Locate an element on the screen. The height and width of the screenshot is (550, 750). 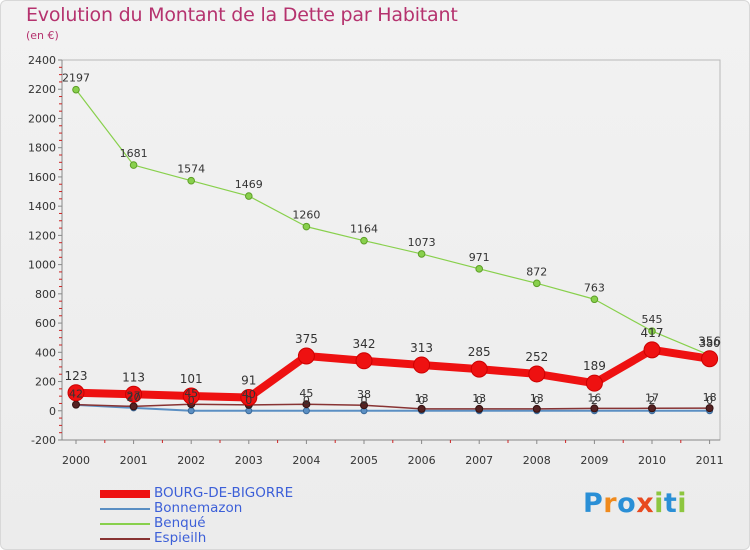
series-line-espieilh is located at coordinates (392, 406).